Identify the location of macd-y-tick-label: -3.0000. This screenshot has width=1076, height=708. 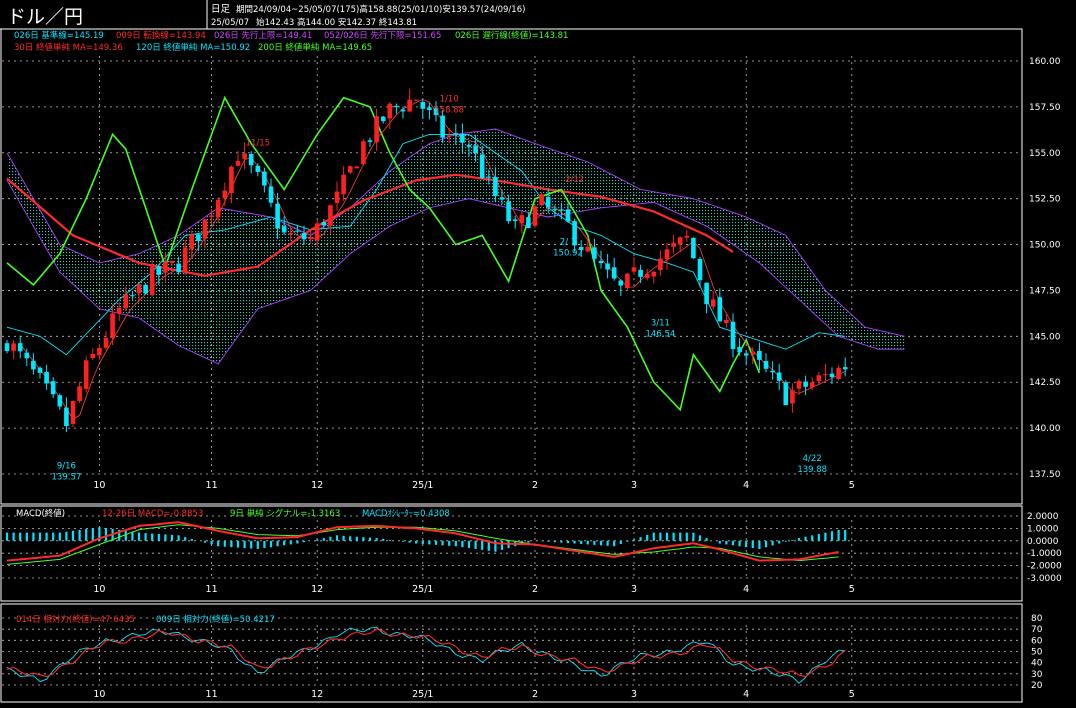
(1044, 579).